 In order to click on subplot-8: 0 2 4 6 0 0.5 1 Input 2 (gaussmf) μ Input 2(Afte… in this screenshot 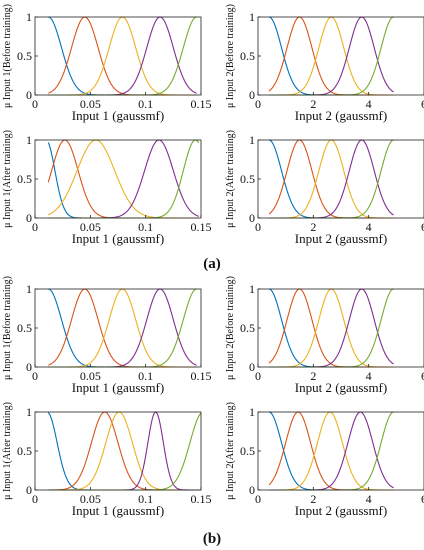, I will do `click(324, 460)`.